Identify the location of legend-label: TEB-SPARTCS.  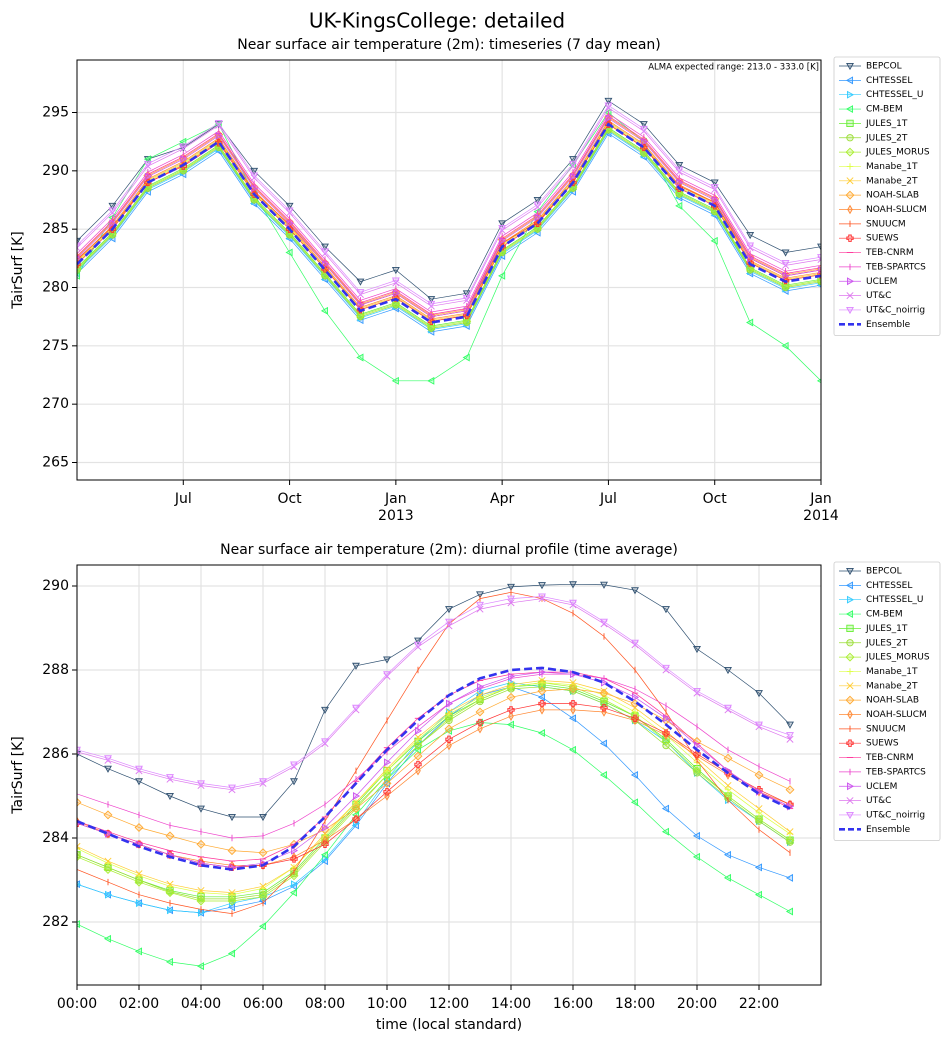
(895, 267).